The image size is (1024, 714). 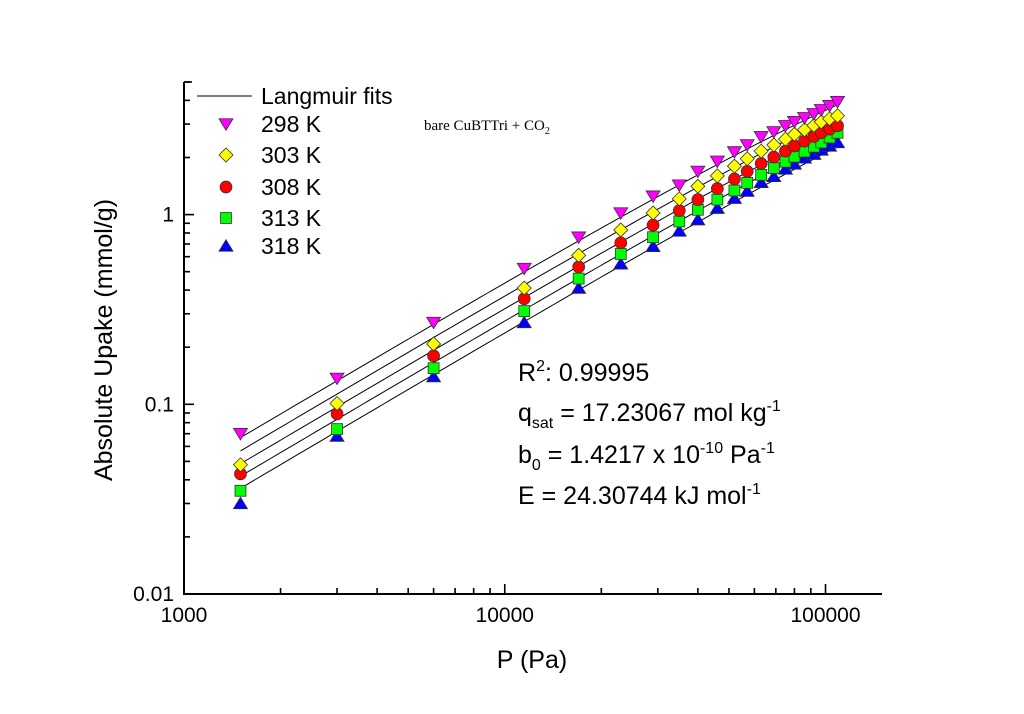 I want to click on energy-annotation: E = 24.30744 kJ mol-1, so click(x=639, y=495).